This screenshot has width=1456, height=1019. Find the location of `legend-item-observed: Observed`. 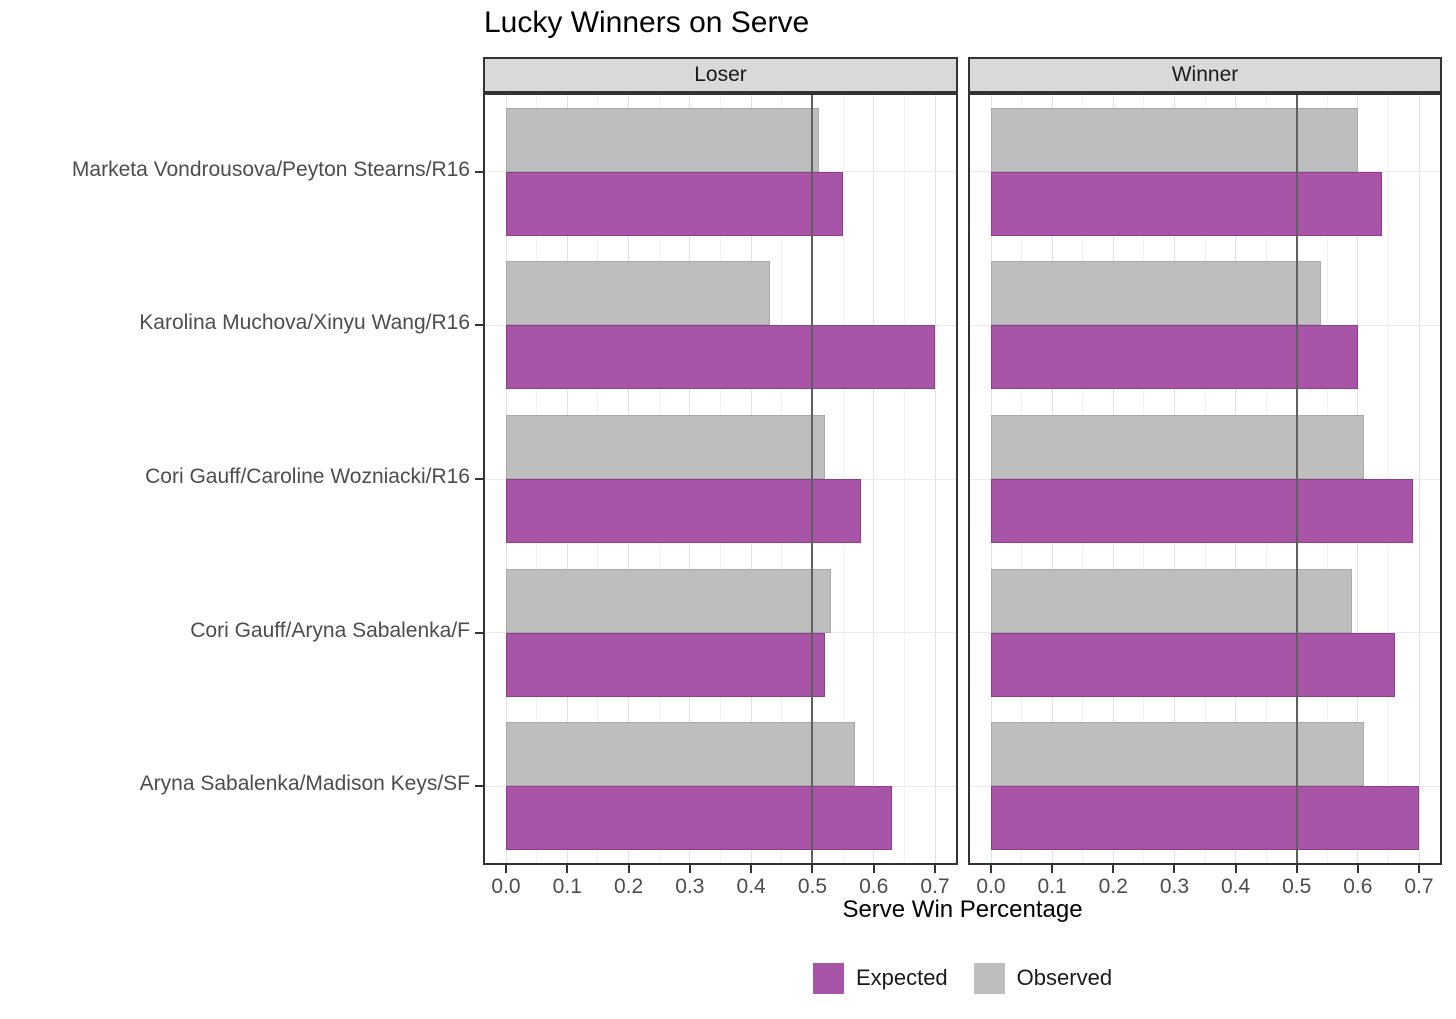

legend-item-observed: Observed is located at coordinates (1043, 978).